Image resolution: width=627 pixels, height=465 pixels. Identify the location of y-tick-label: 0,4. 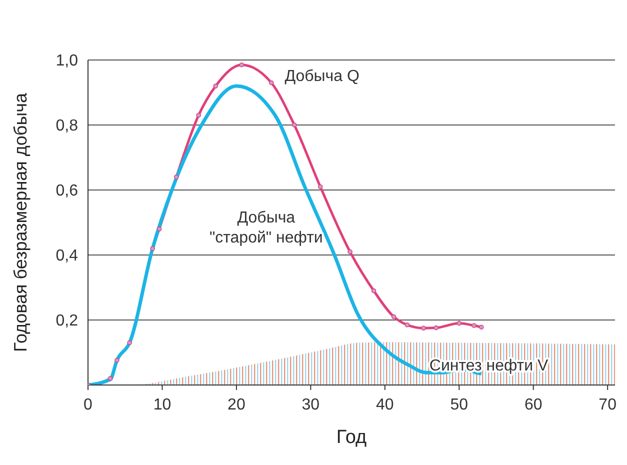
(67, 256).